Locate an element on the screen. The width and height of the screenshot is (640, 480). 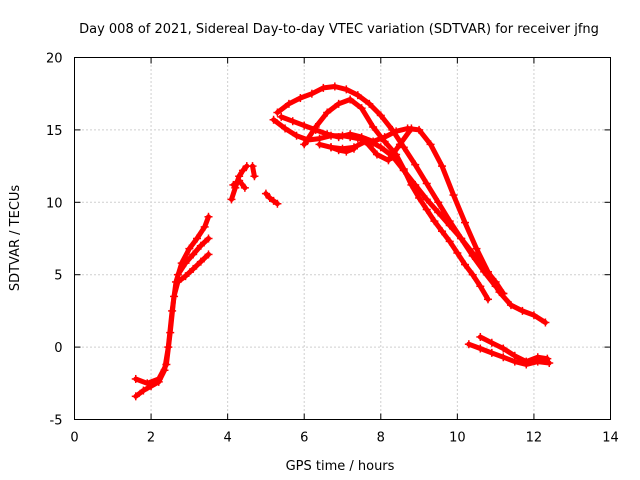
x-tick-label: 4 is located at coordinates (228, 438).